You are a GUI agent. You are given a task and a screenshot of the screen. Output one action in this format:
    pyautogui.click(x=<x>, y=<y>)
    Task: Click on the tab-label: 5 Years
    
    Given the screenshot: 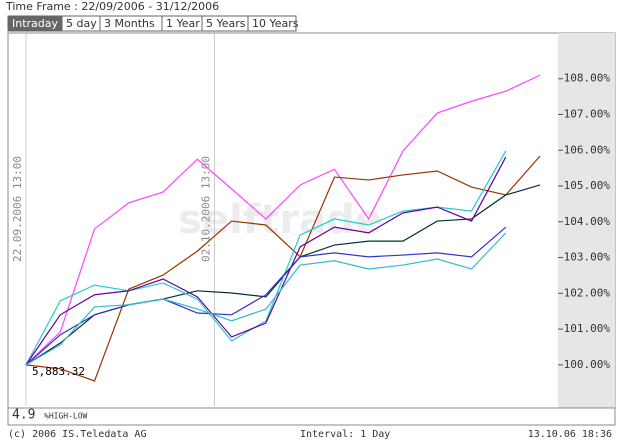 What is the action you would take?
    pyautogui.click(x=226, y=23)
    